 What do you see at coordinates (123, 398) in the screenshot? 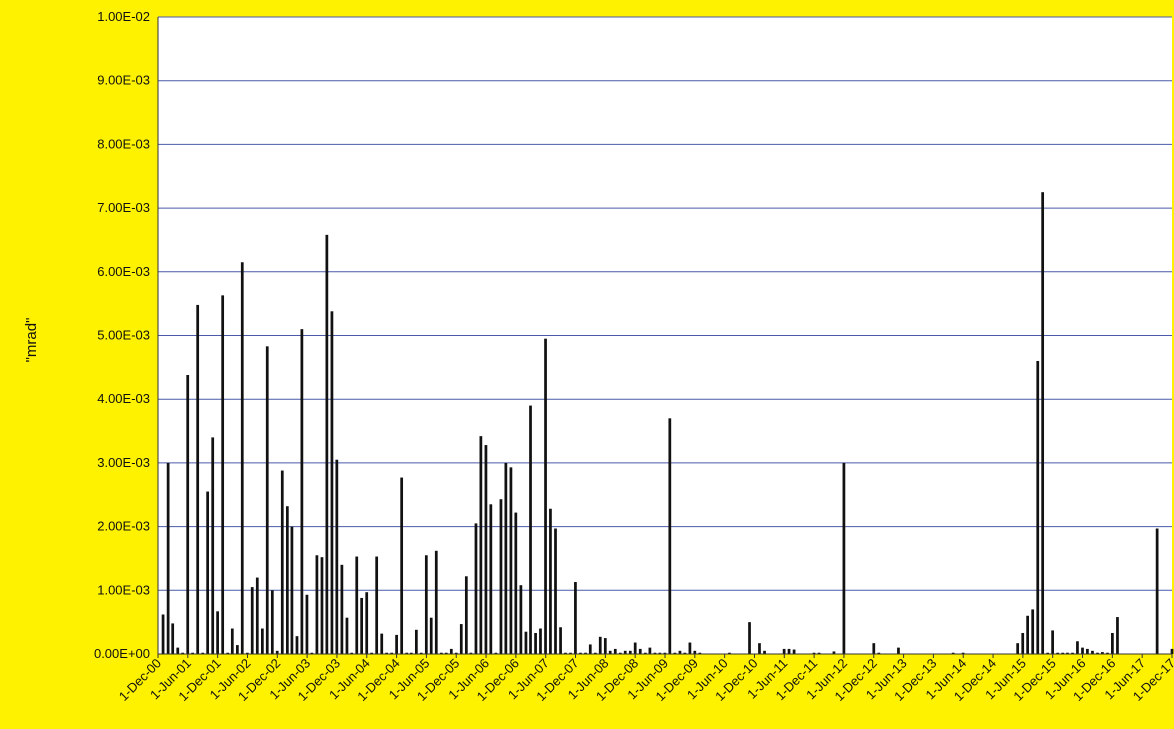
I see `y-tick-label: 4.00E-03` at bounding box center [123, 398].